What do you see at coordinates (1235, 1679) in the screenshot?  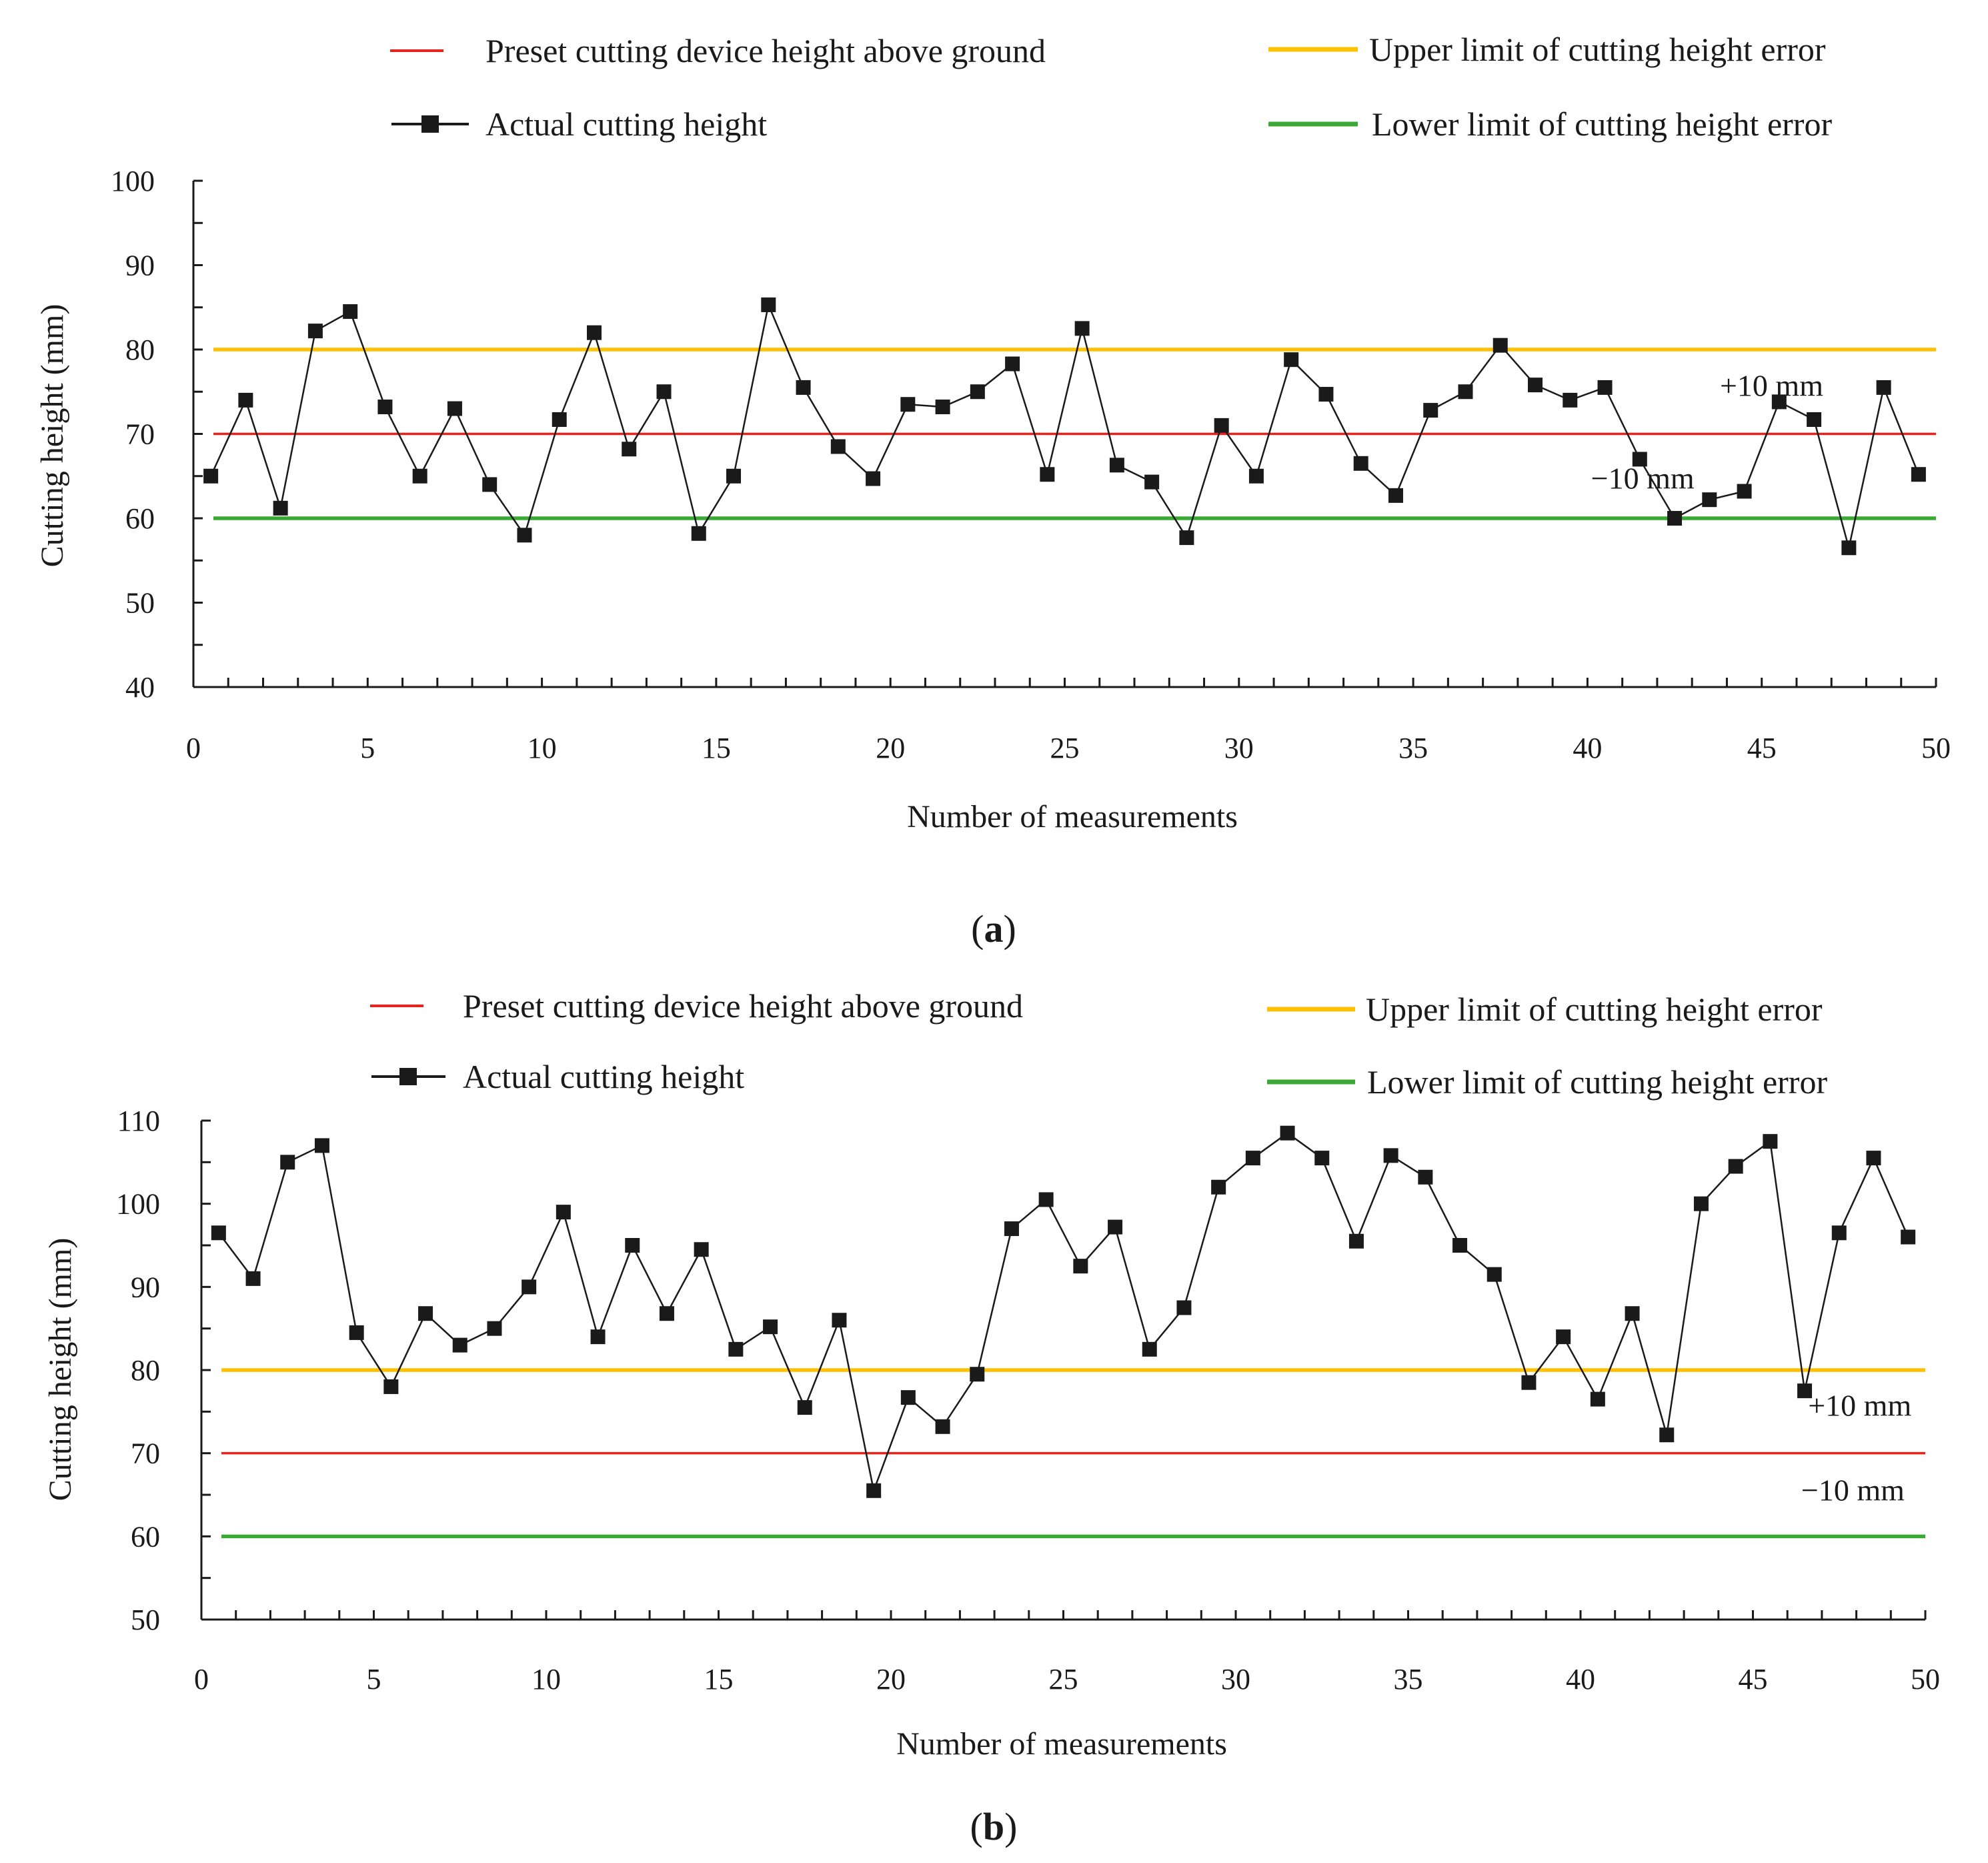 I see `x-tick-label-b: 30` at bounding box center [1235, 1679].